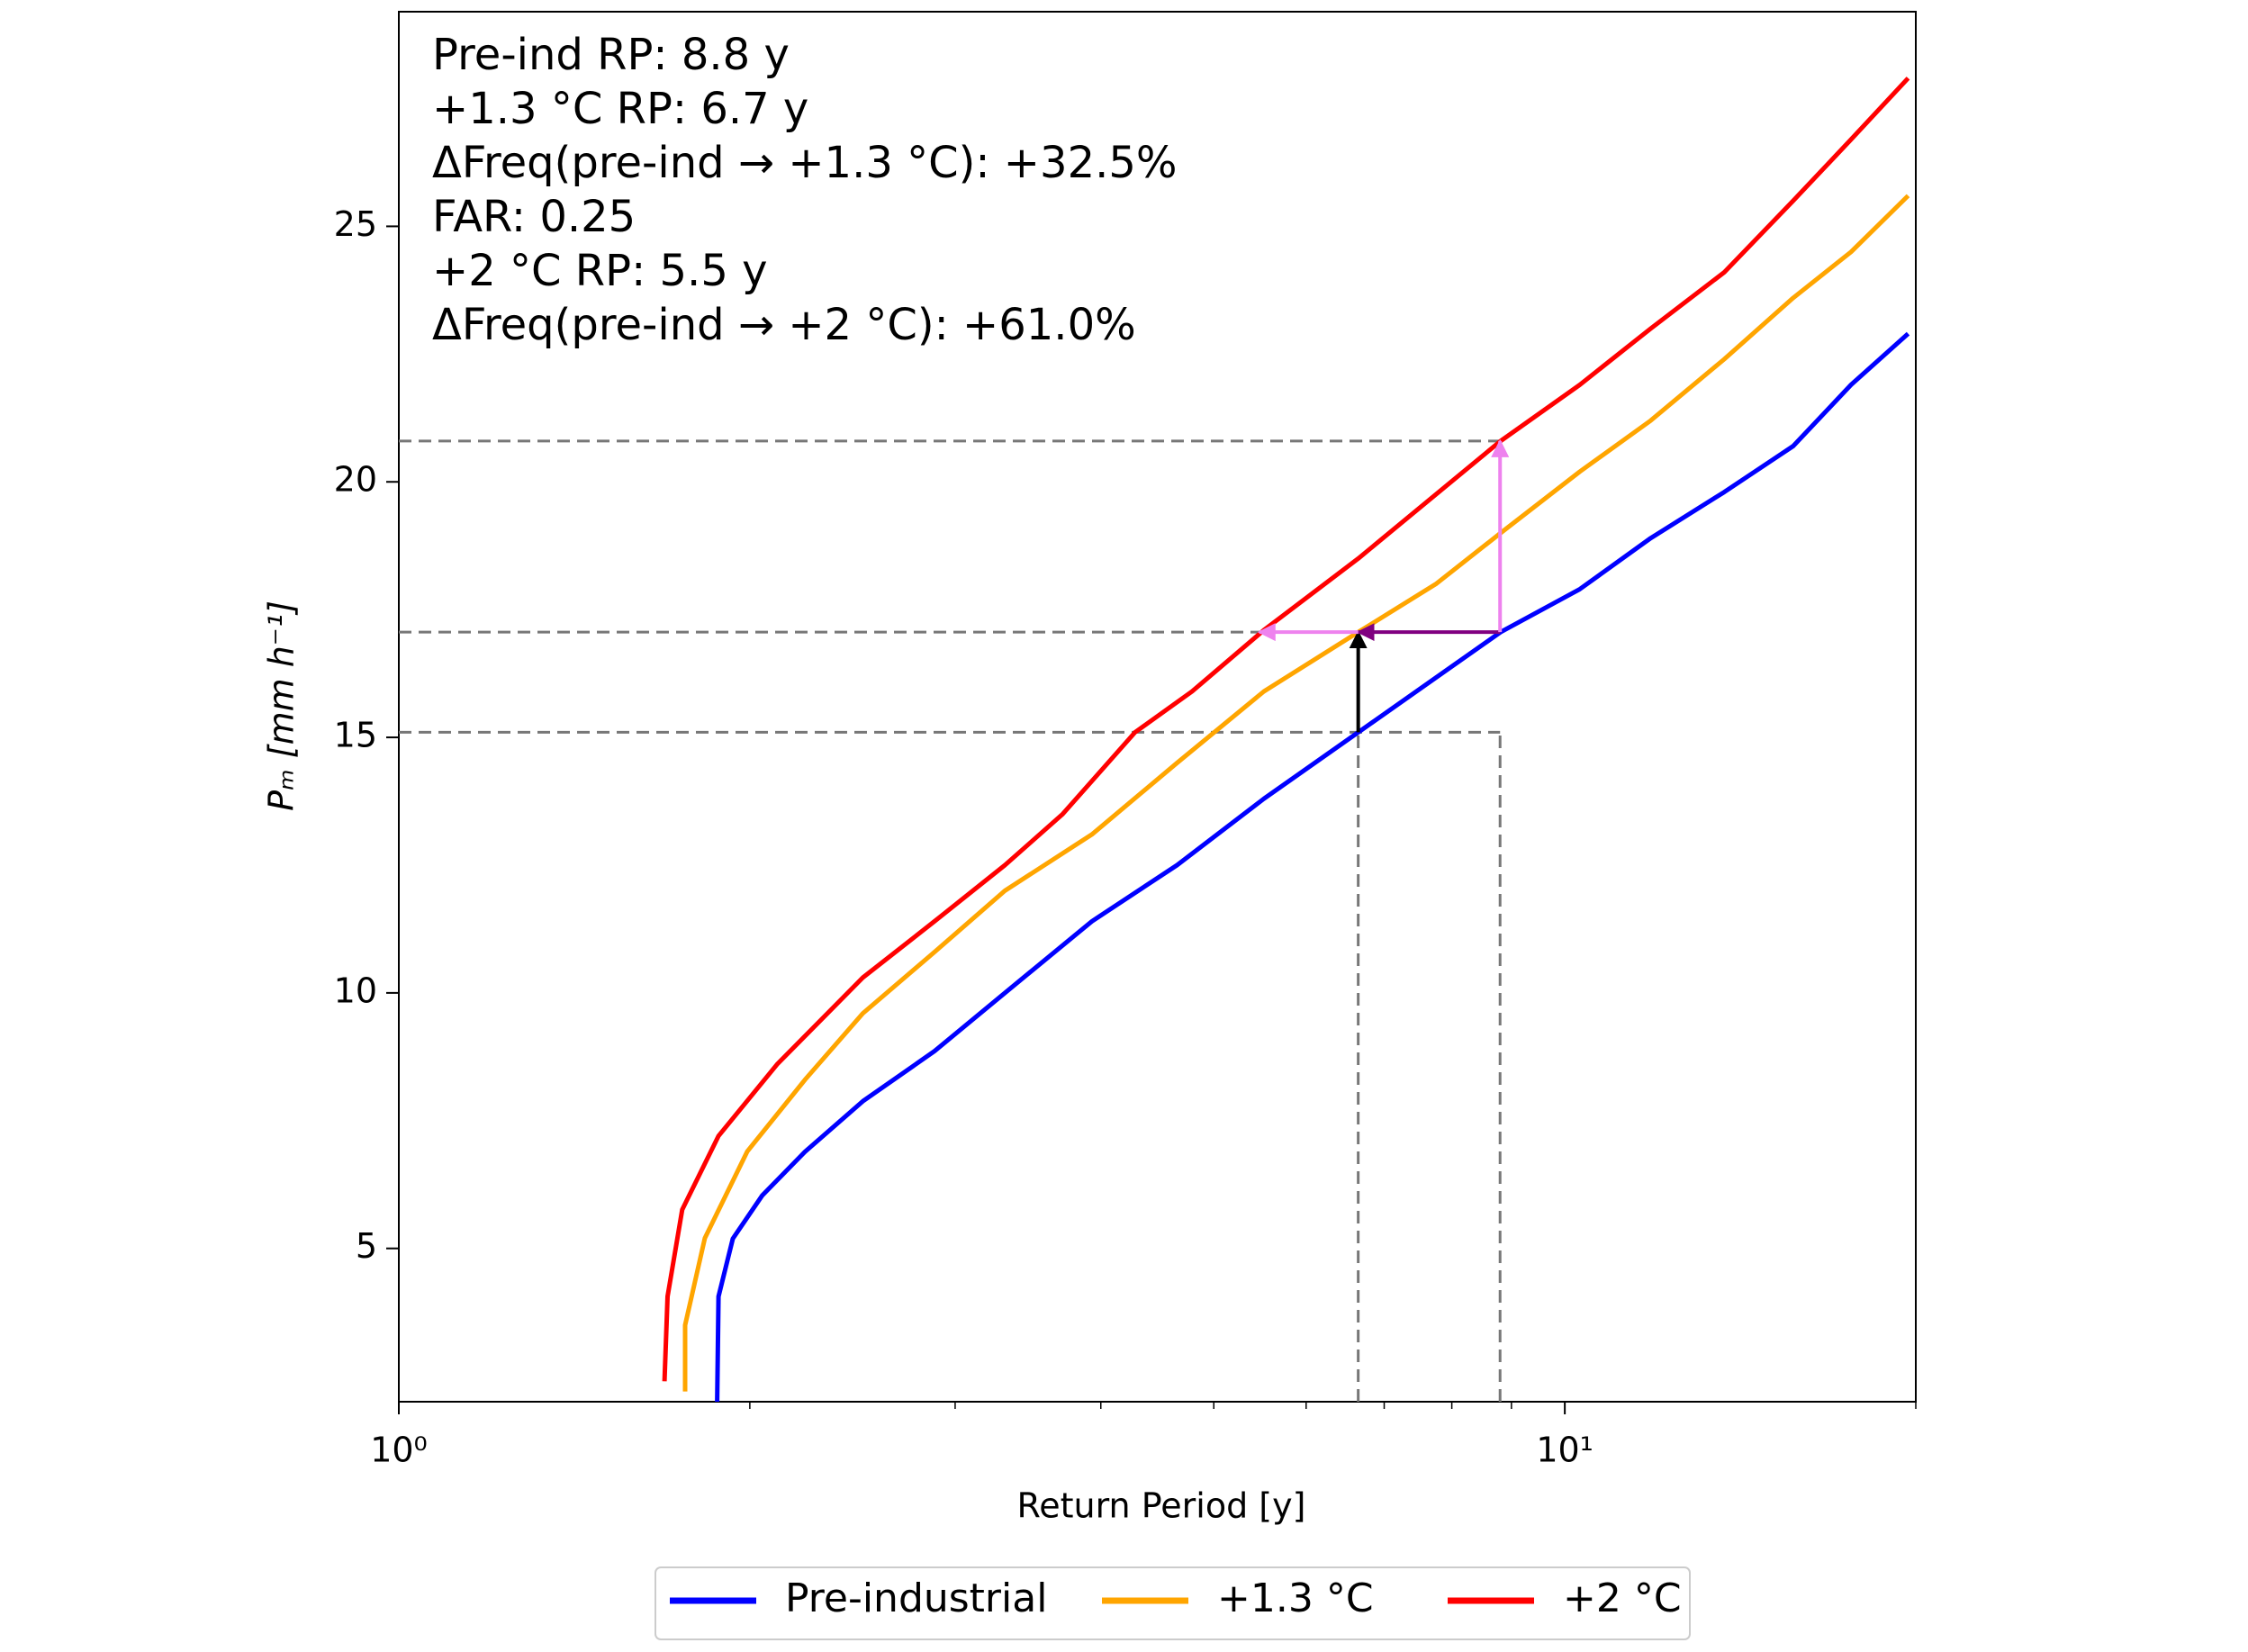 Image resolution: width=2248 pixels, height=1652 pixels. Describe the element at coordinates (1564, 1450) in the screenshot. I see `x-tick-label: 10¹` at that location.